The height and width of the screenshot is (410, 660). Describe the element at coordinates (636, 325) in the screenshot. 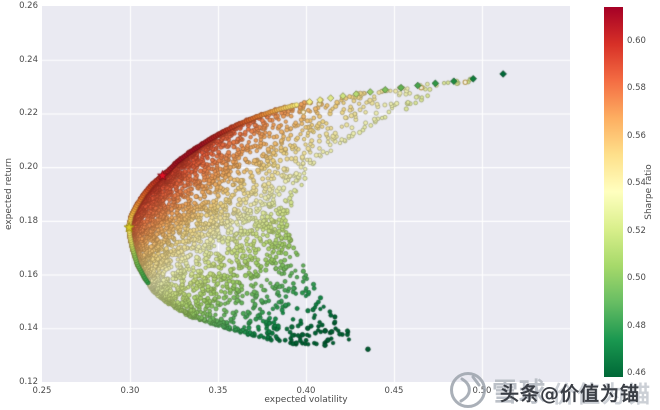

I see `colorbar-tick-label: 0.48` at that location.